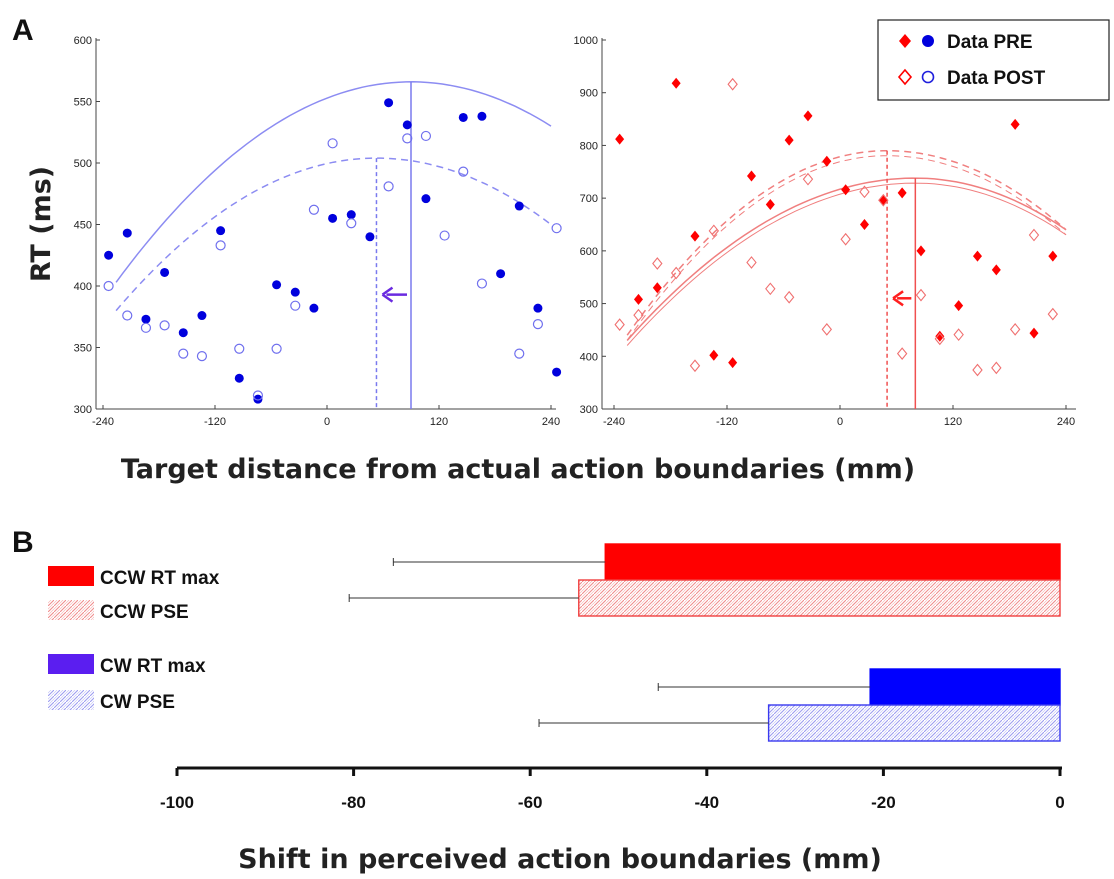 The width and height of the screenshot is (1114, 879). What do you see at coordinates (614, 422) in the screenshot?
I see `x-tick-label: -240` at bounding box center [614, 422].